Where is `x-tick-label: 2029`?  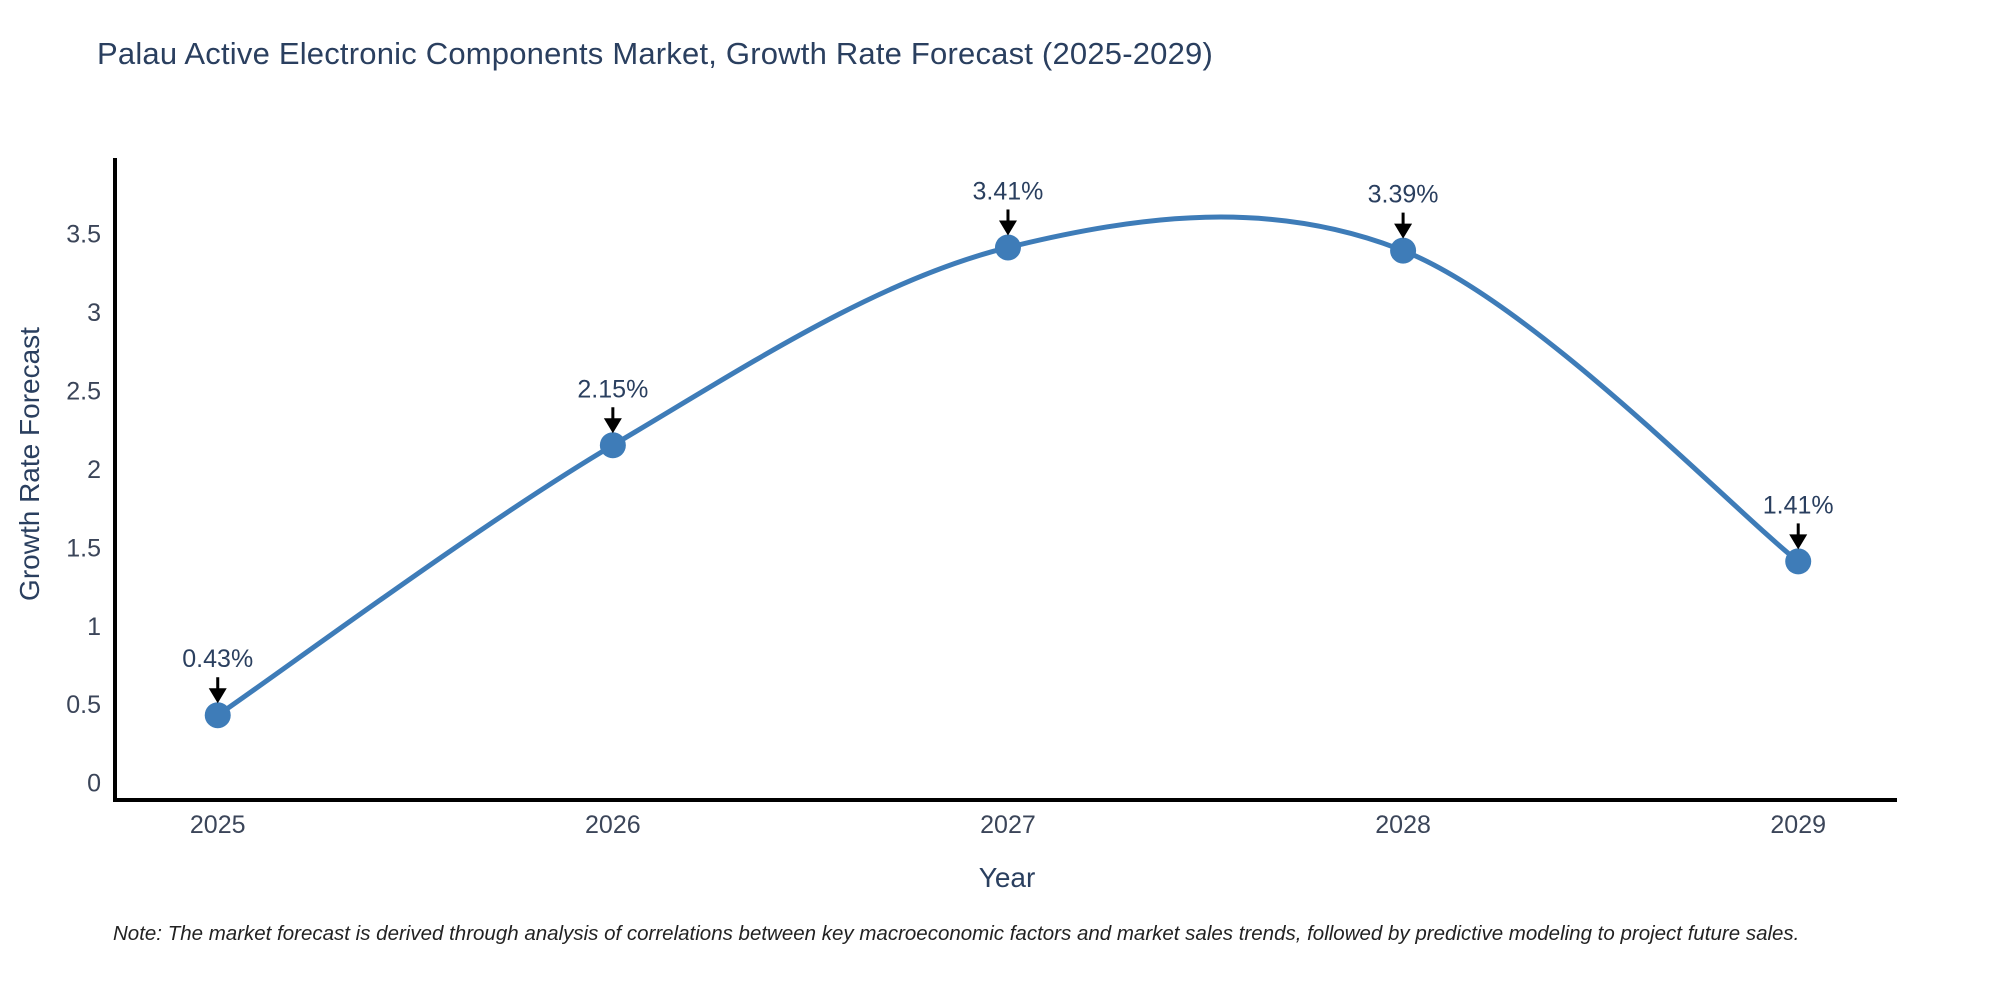
x-tick-label: 2029 is located at coordinates (1798, 825).